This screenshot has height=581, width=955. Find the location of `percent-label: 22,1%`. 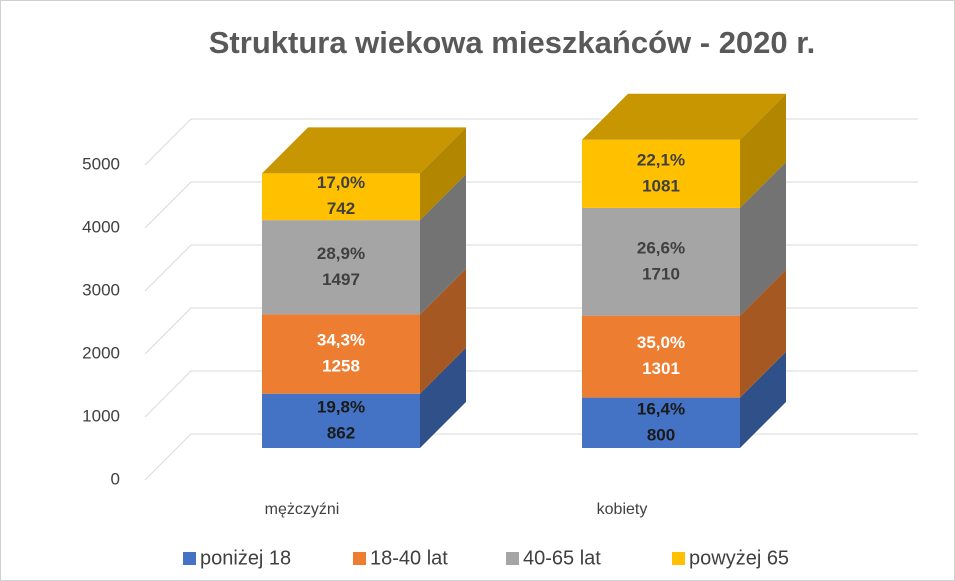

percent-label: 22,1% is located at coordinates (661, 159).